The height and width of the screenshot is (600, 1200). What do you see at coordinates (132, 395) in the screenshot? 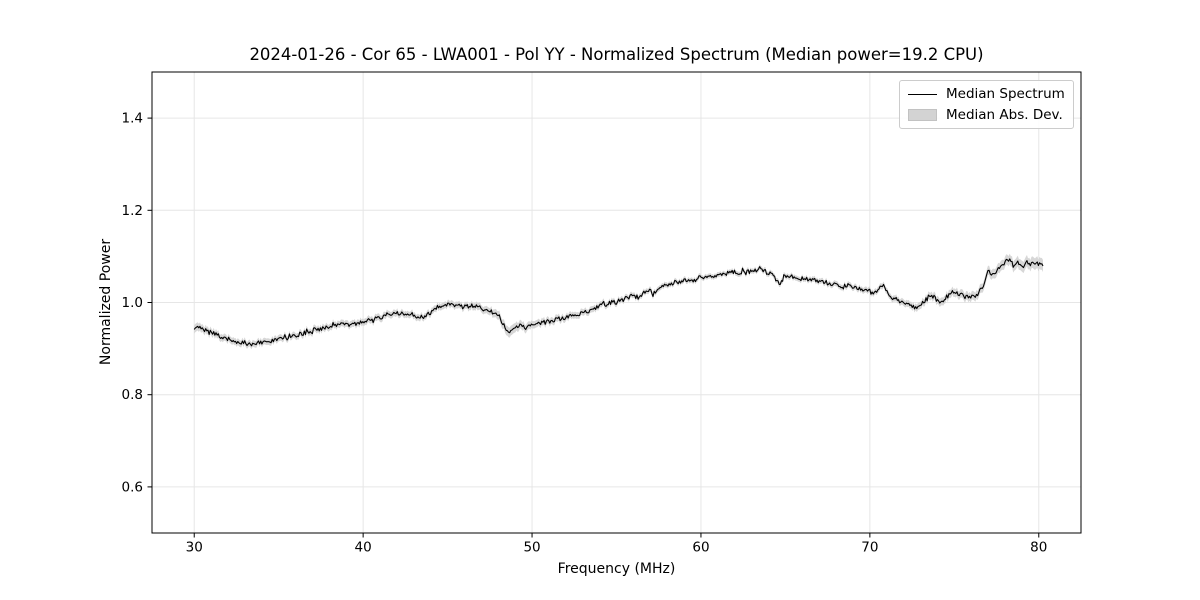
I see `y-tick-label: 0.8` at bounding box center [132, 395].